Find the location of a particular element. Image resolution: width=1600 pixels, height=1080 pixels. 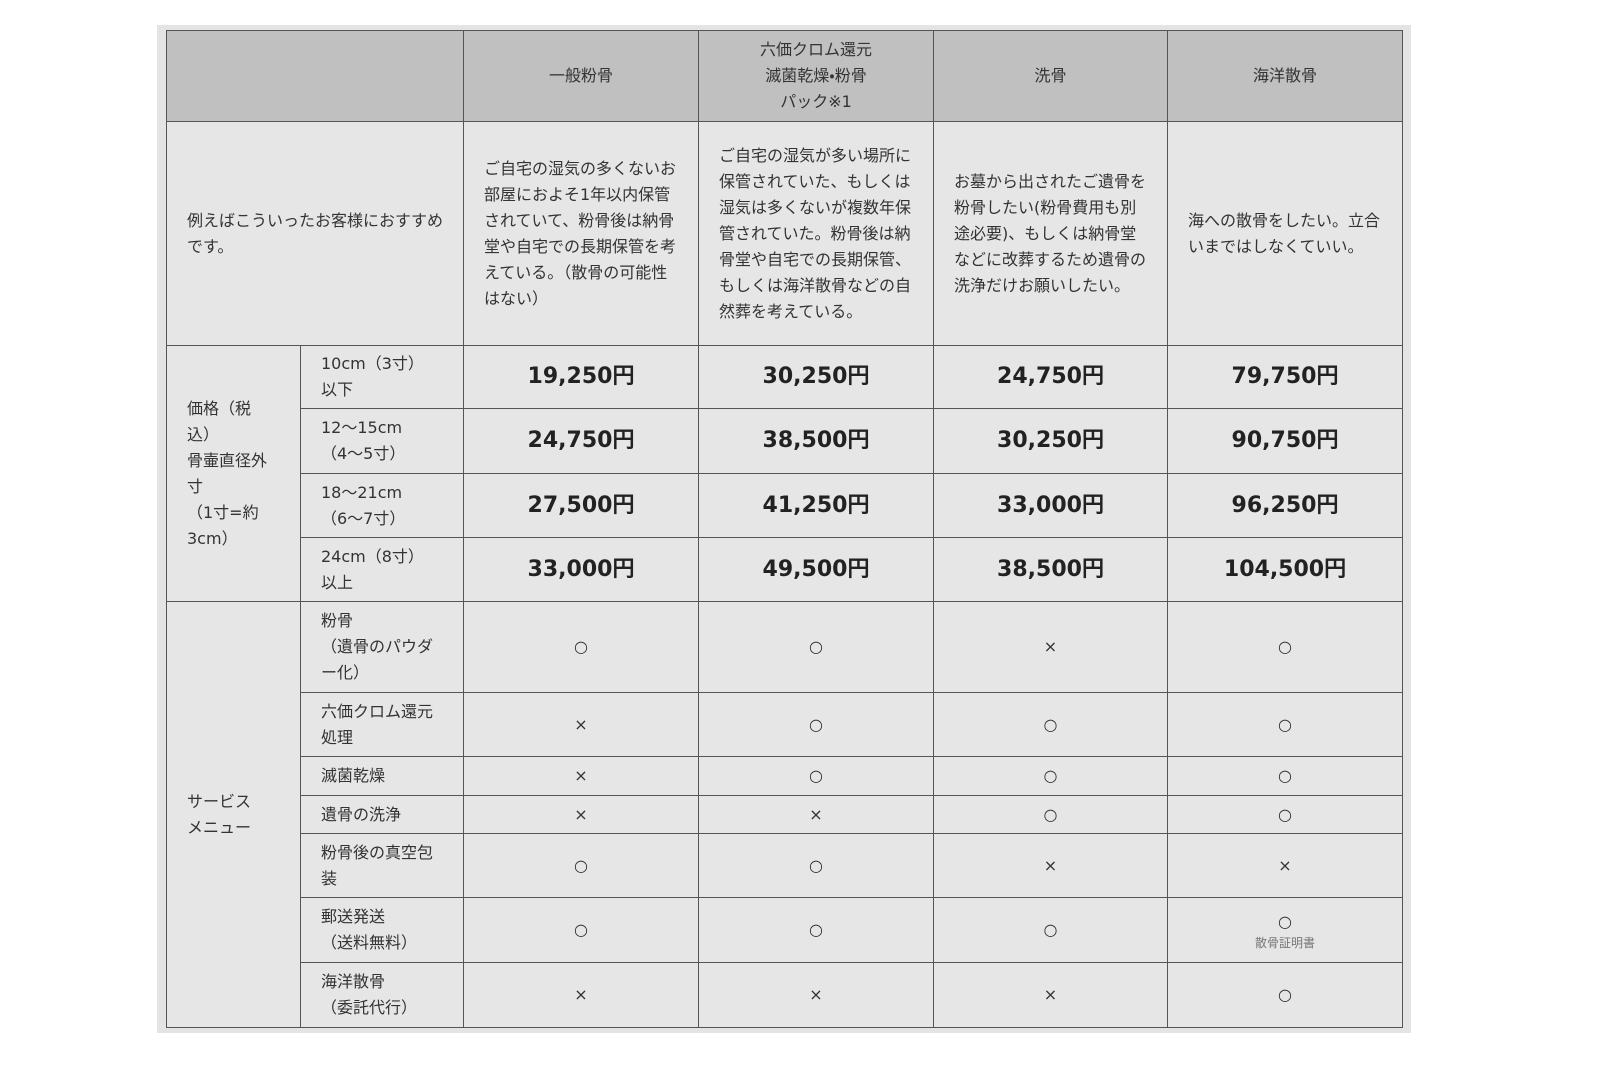

table-row: 一般粉骨 六価クロム還元 滅菌乾燥・粉骨 パック※1 洗骨 海洋散骨 is located at coordinates (784, 76).